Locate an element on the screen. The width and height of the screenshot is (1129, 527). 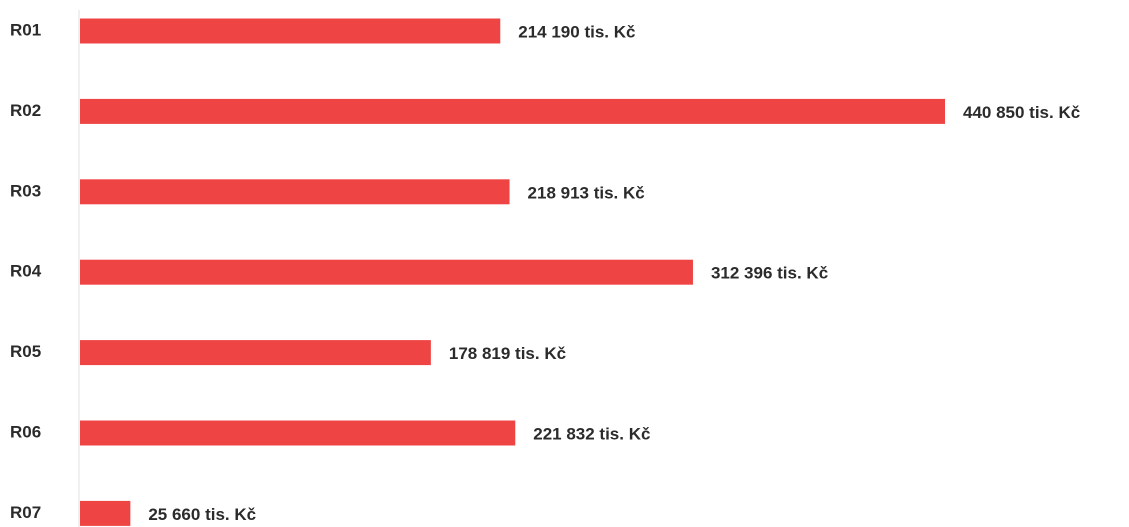
category-label: R01 is located at coordinates (25, 29).